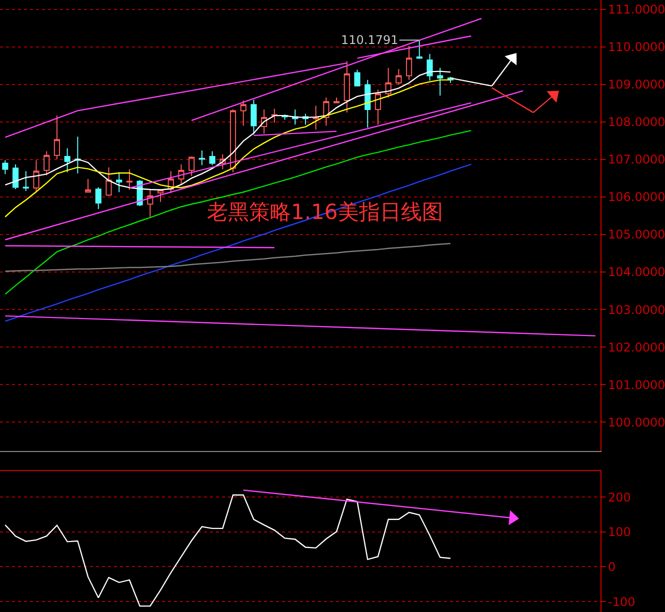 The width and height of the screenshot is (665, 612). What do you see at coordinates (636, 309) in the screenshot?
I see `y-tick-label: 103.0000` at bounding box center [636, 309].